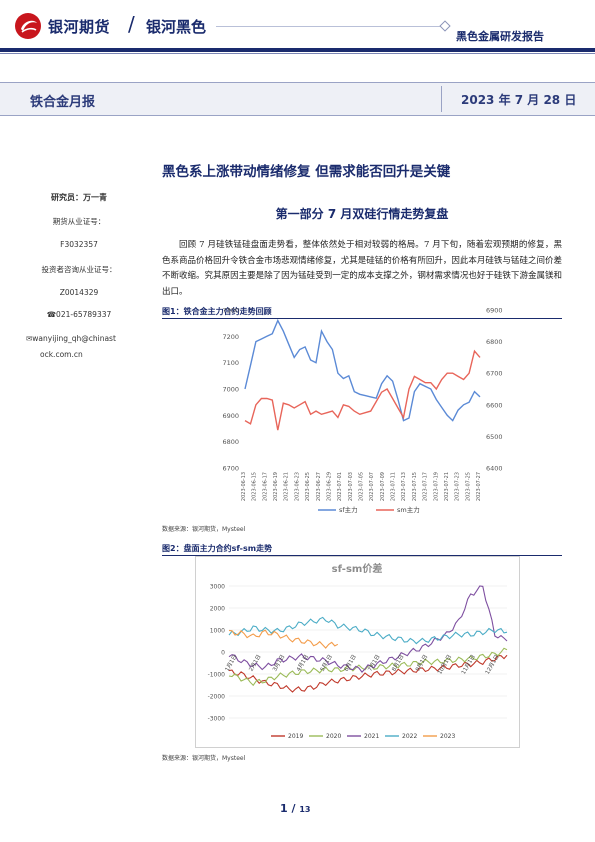  Describe the element at coordinates (230, 469) in the screenshot. I see `y-left-tick-label: 6700` at that location.